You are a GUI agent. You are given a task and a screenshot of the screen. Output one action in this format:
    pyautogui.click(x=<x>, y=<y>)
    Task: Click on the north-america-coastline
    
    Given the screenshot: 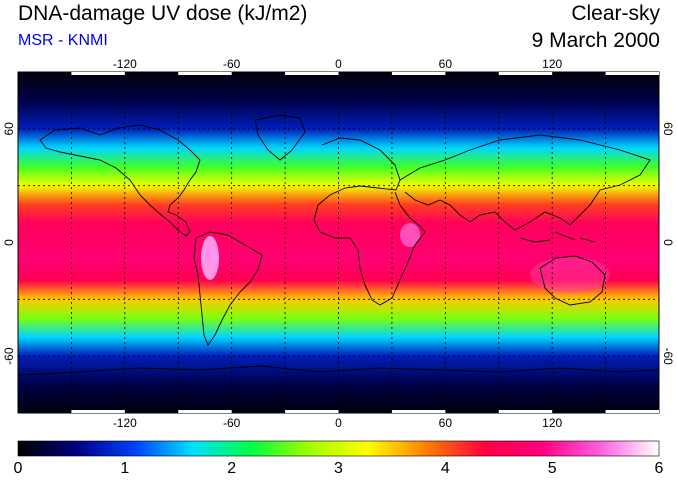 What is the action you would take?
    pyautogui.click(x=120, y=180)
    